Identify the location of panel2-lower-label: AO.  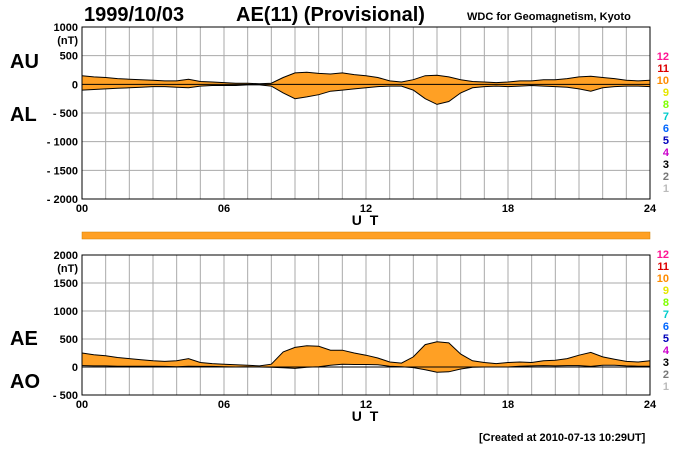
(25, 382).